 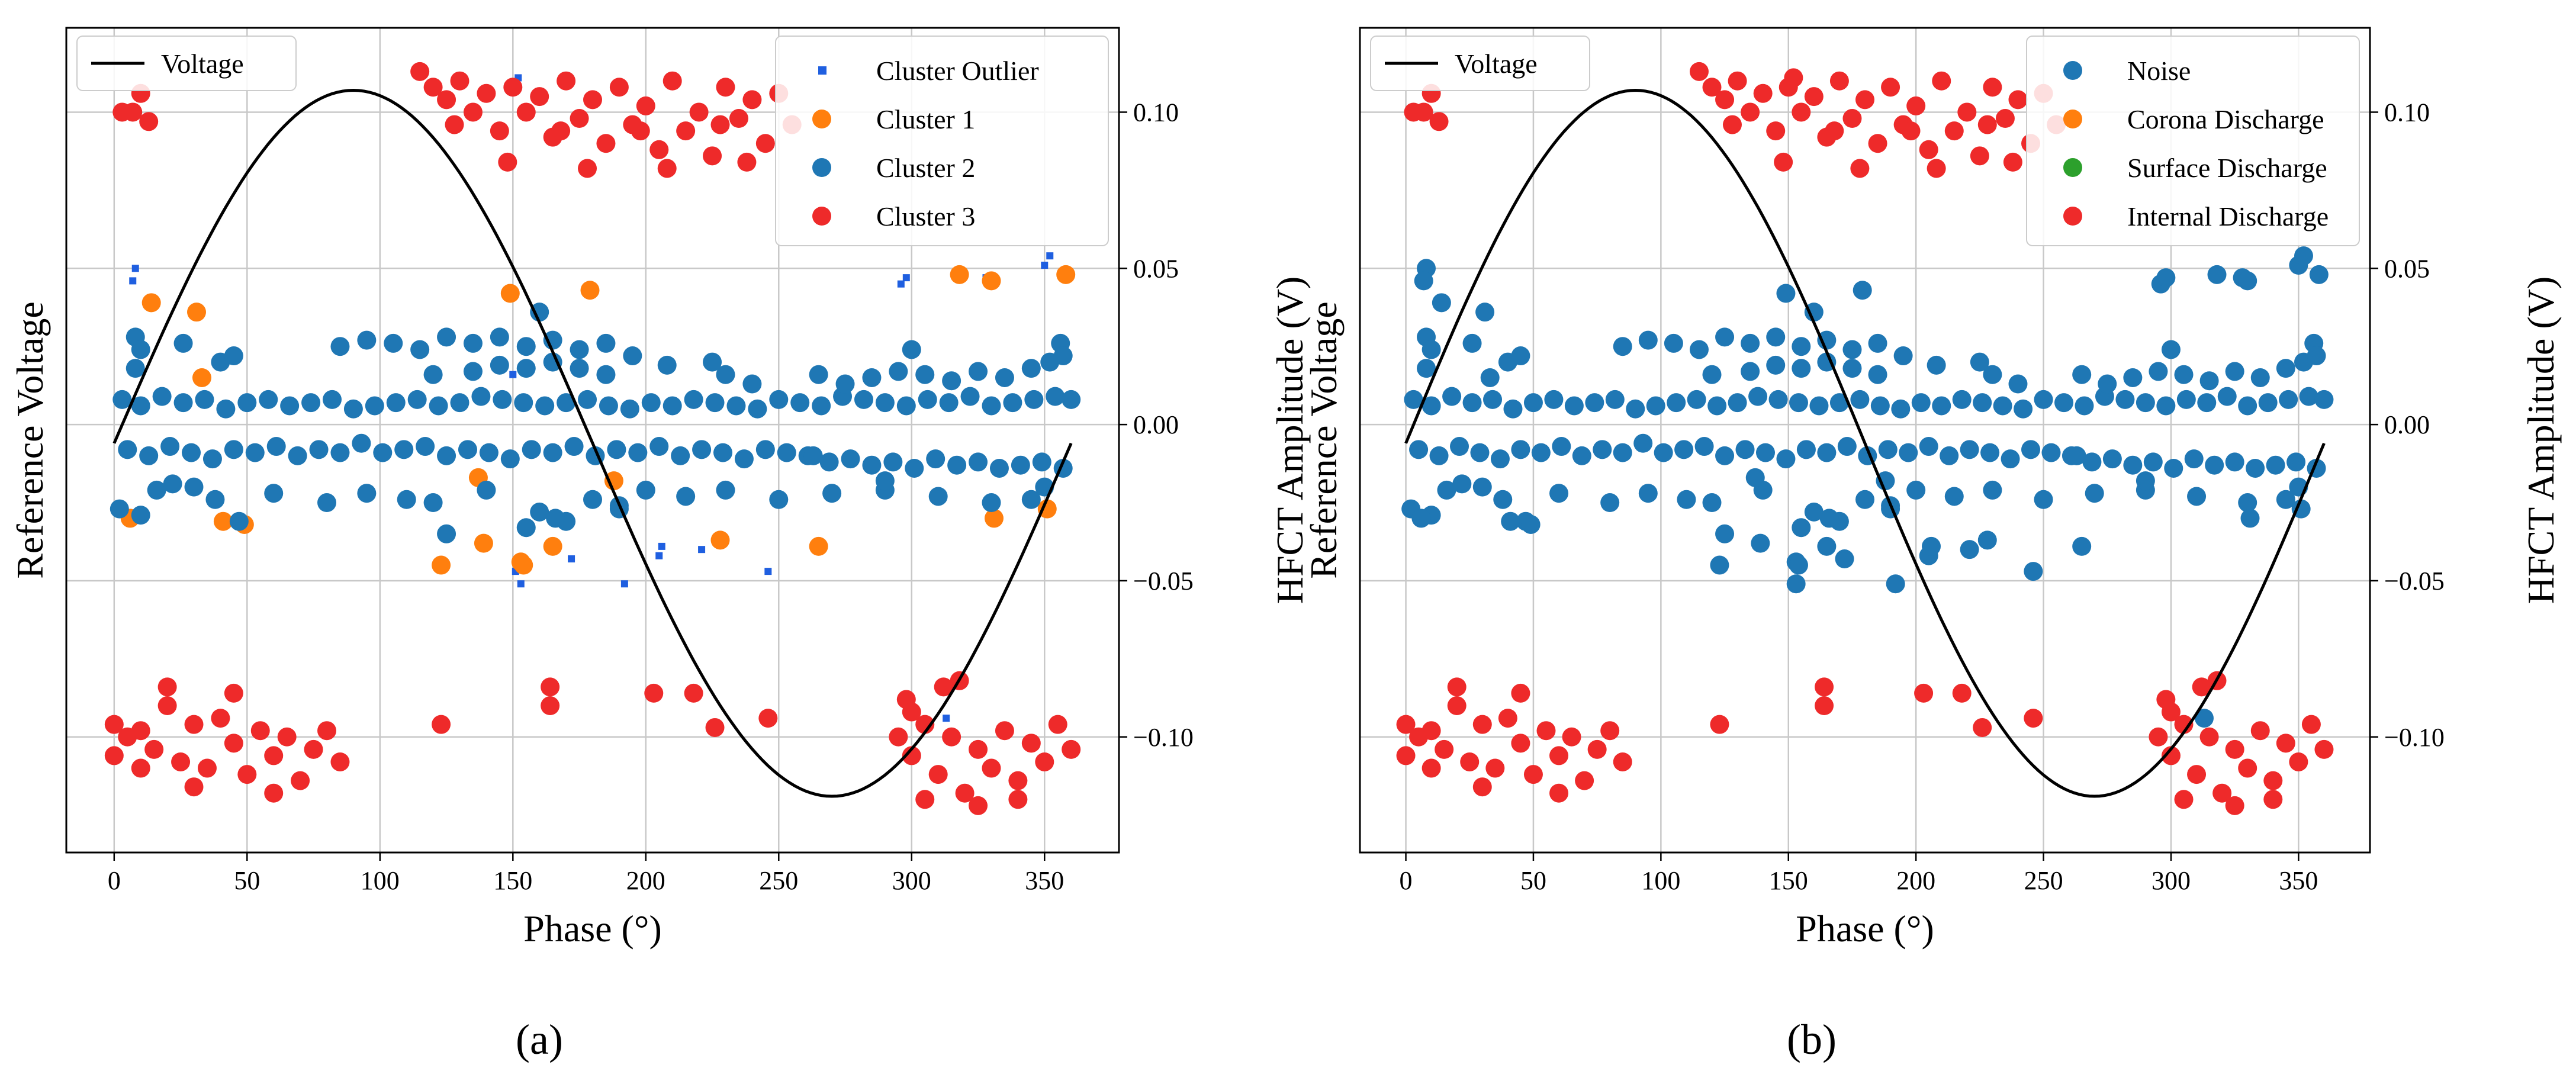 What do you see at coordinates (2073, 119) in the screenshot?
I see `legend-marker` at bounding box center [2073, 119].